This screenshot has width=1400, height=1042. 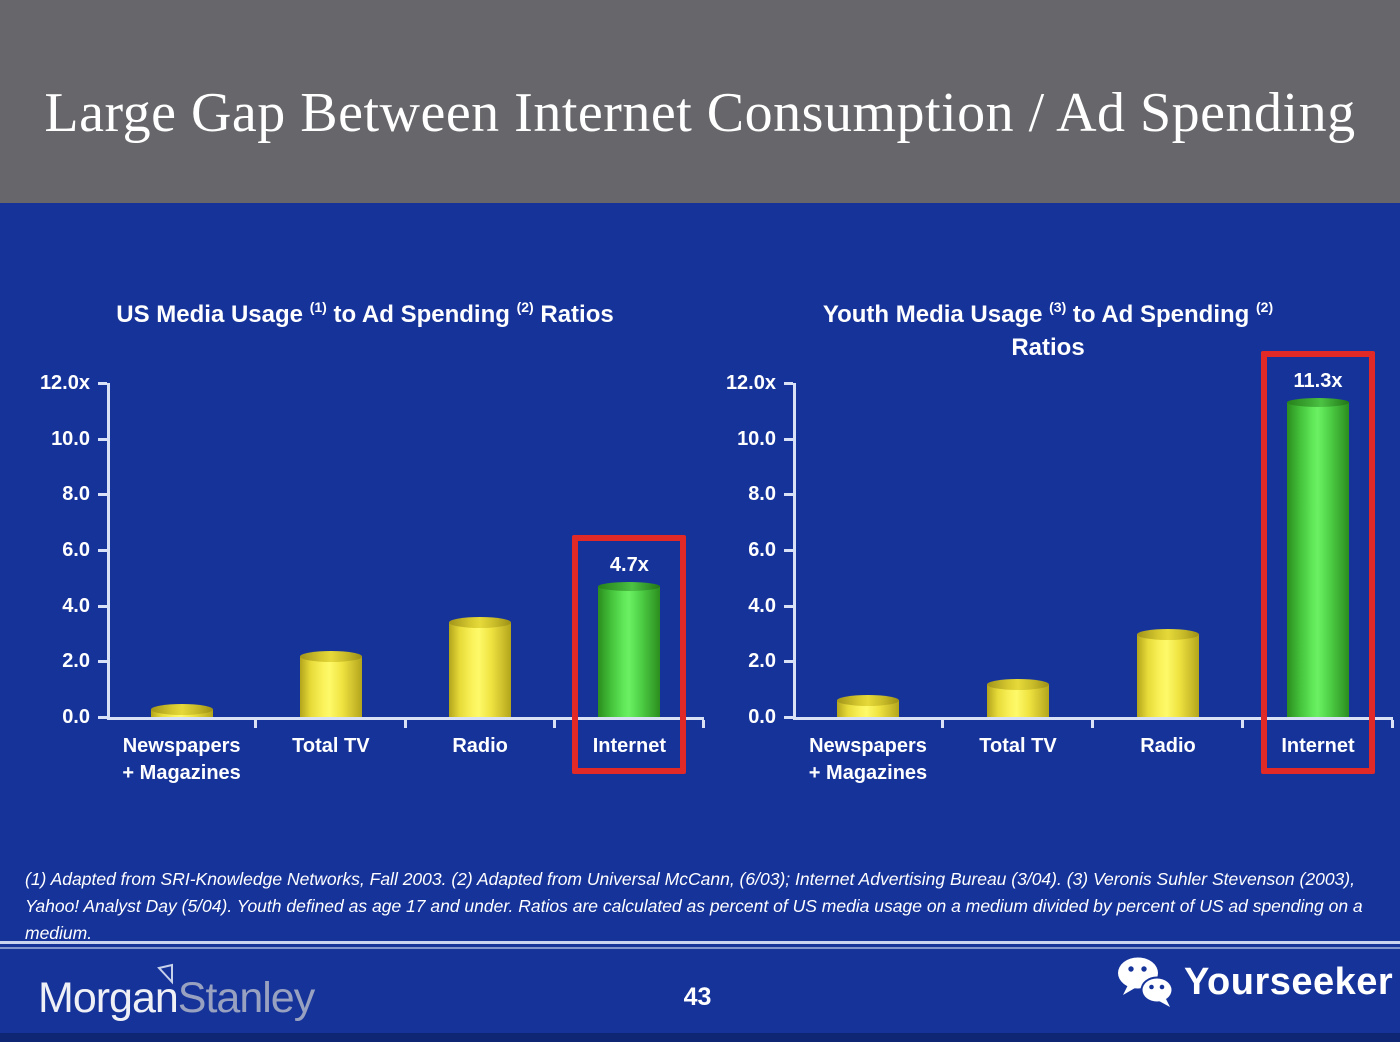 What do you see at coordinates (1289, 981) in the screenshot?
I see `watermark-label: Yourseeker` at bounding box center [1289, 981].